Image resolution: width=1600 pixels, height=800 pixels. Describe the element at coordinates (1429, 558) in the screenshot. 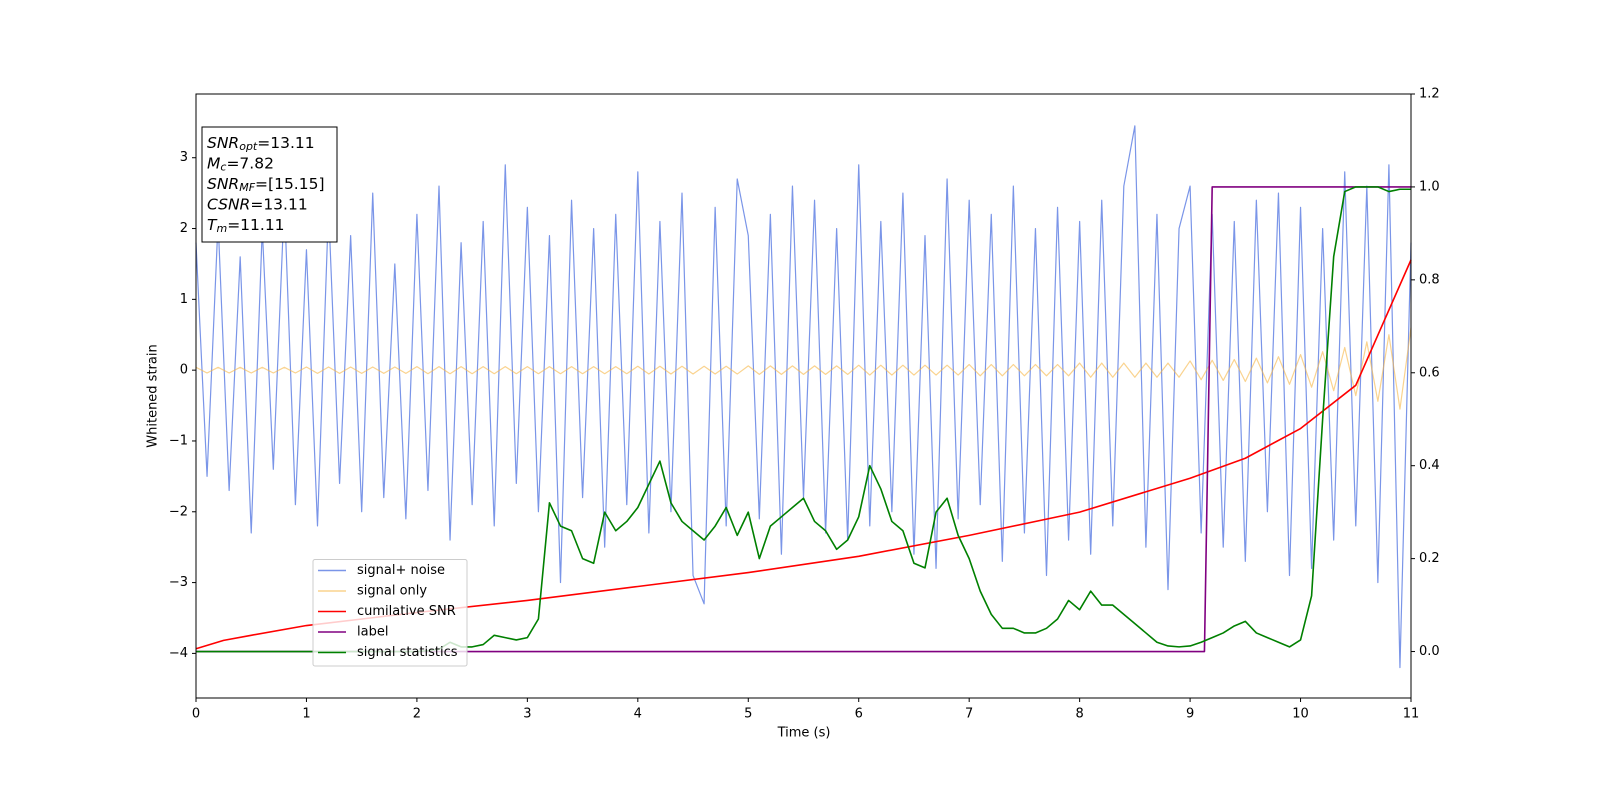

I see `y2-tick-label: 0.2` at that location.